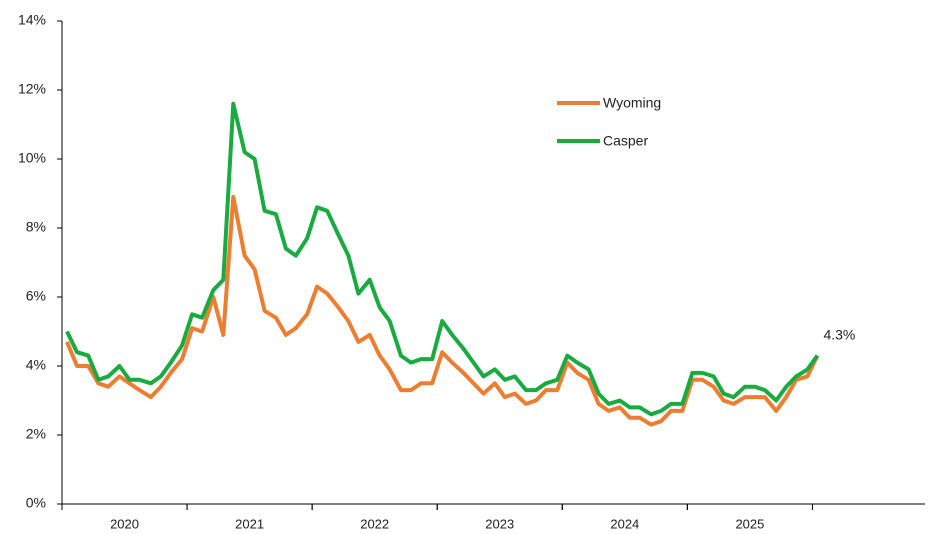 This screenshot has width=932, height=534. Describe the element at coordinates (625, 141) in the screenshot. I see `legend-label: Casper` at that location.